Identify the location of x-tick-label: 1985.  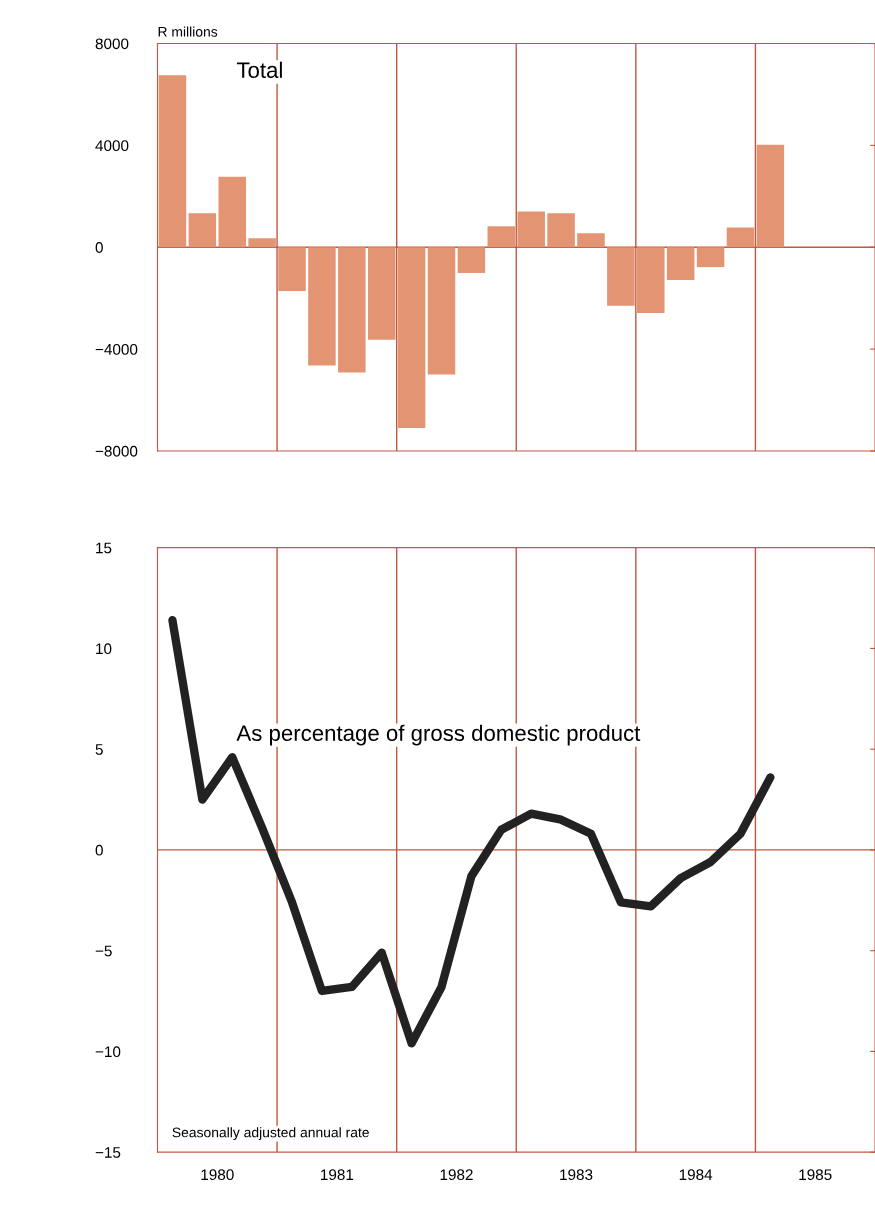
(815, 1175).